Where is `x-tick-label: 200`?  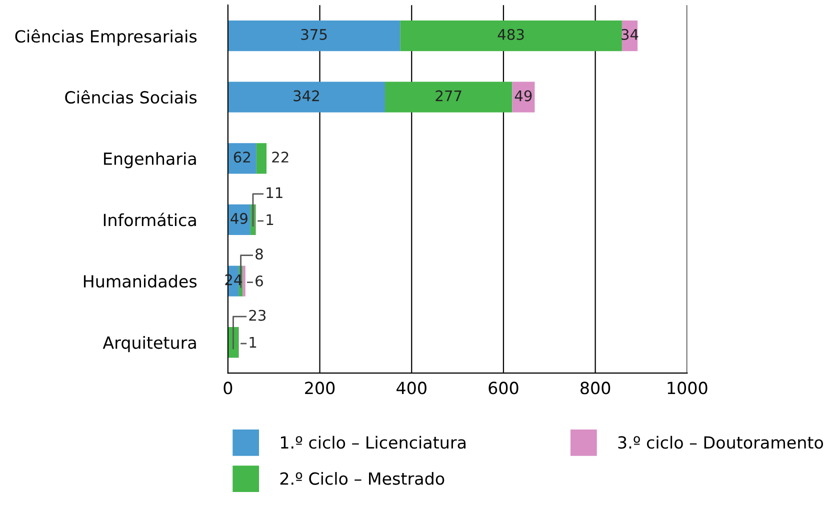
x-tick-label: 200 is located at coordinates (320, 388).